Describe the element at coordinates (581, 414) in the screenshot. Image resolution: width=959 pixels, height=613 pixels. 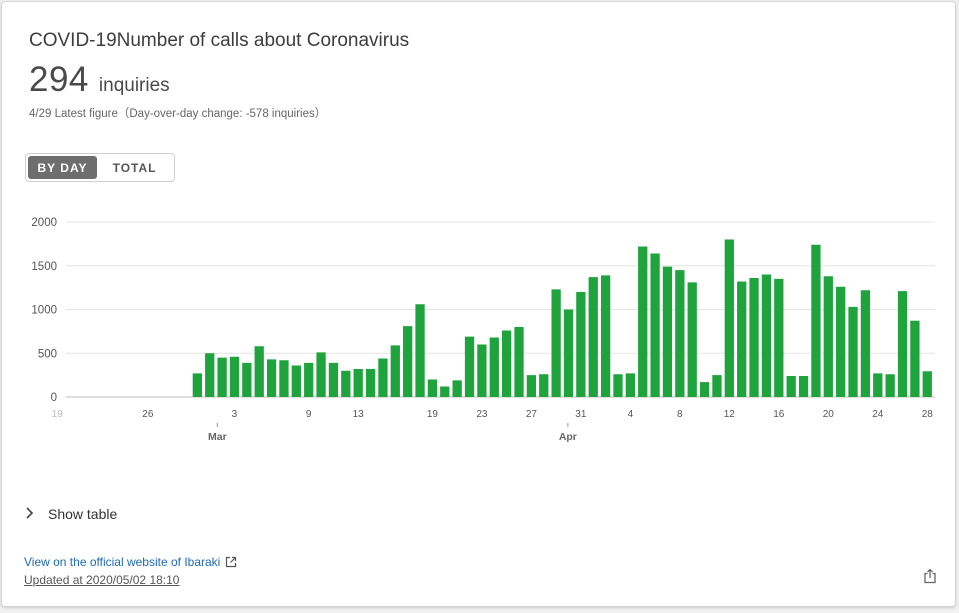
I see `x-tick-label: 31` at that location.